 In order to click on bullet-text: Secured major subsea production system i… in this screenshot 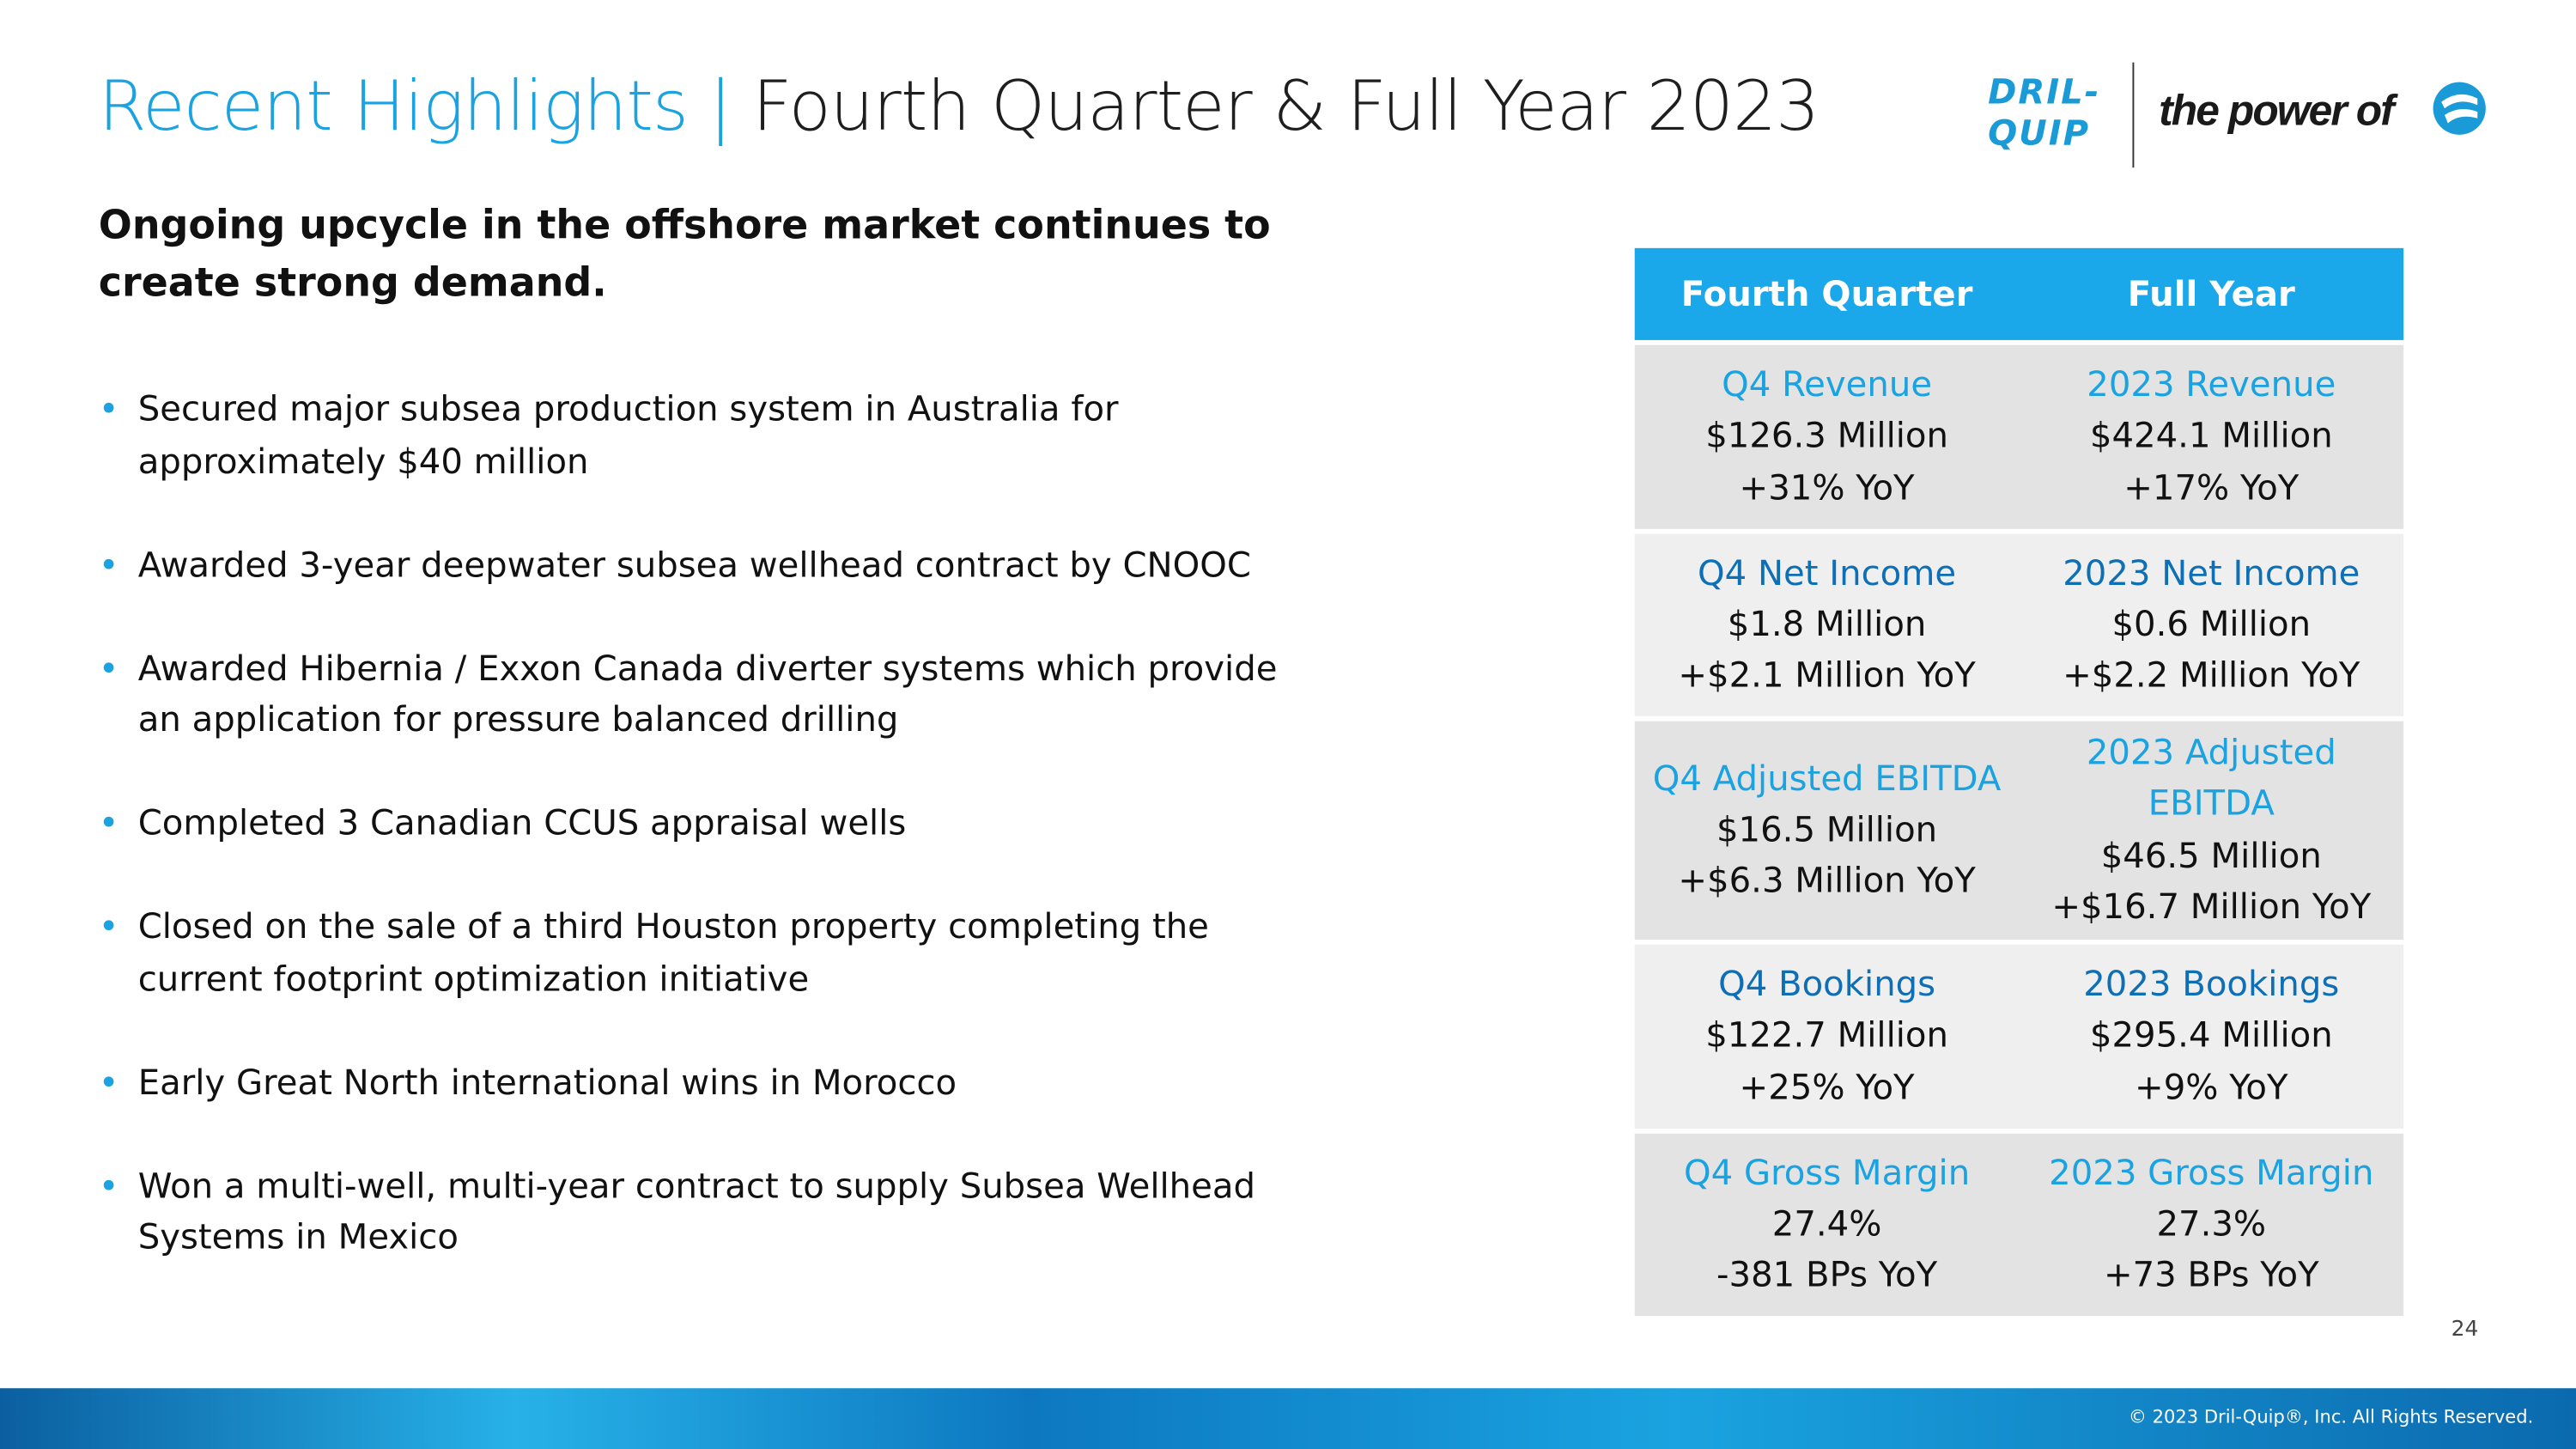, I will do `click(628, 435)`.